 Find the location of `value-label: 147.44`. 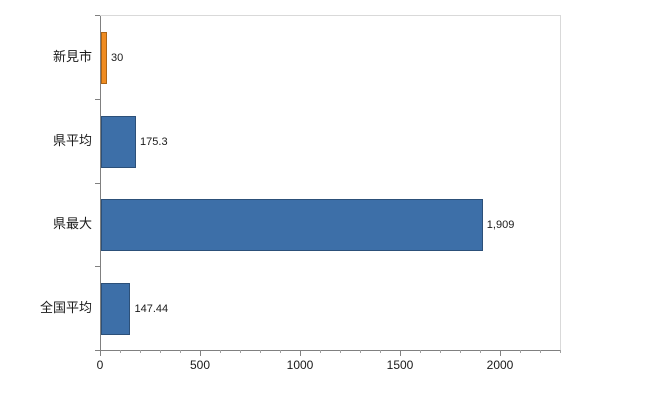

value-label: 147.44 is located at coordinates (151, 309).